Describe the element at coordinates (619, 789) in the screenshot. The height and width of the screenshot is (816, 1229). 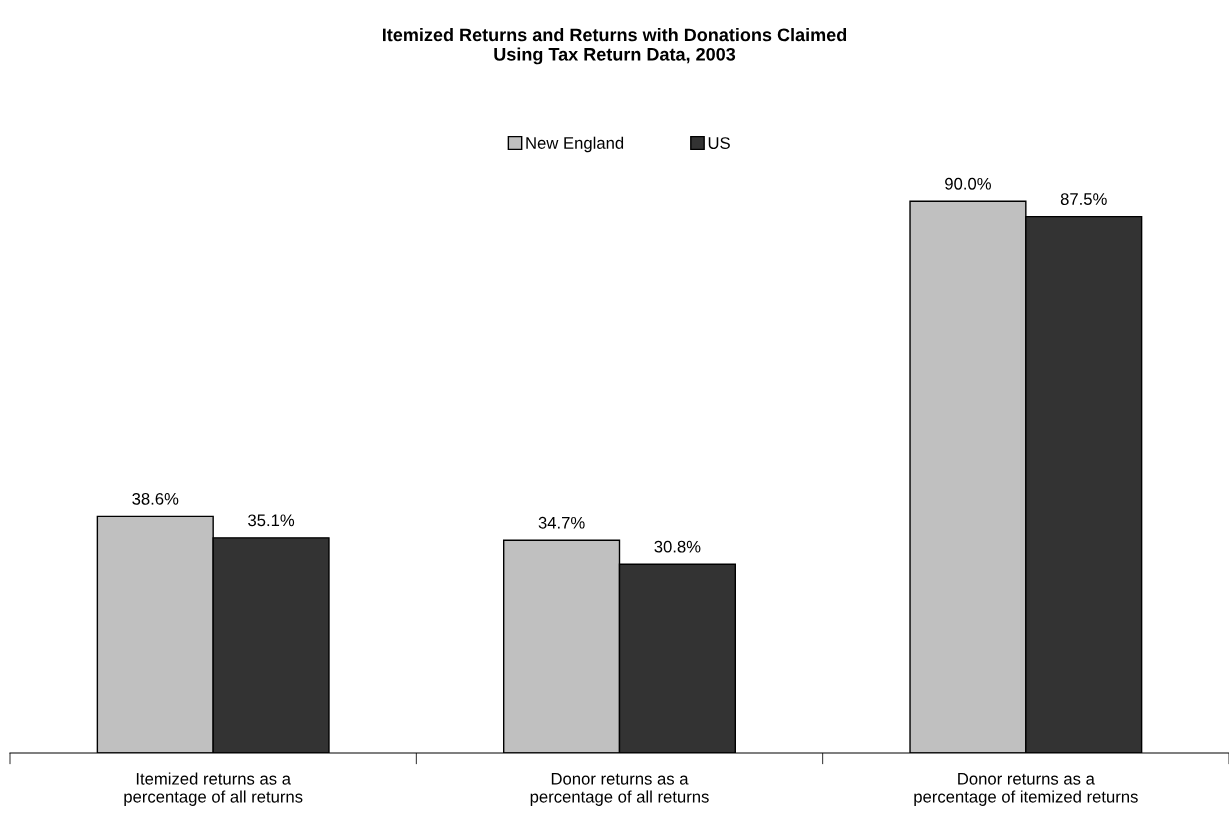
I see `x-tick-label: Donor returns as a percentage of all returns` at that location.